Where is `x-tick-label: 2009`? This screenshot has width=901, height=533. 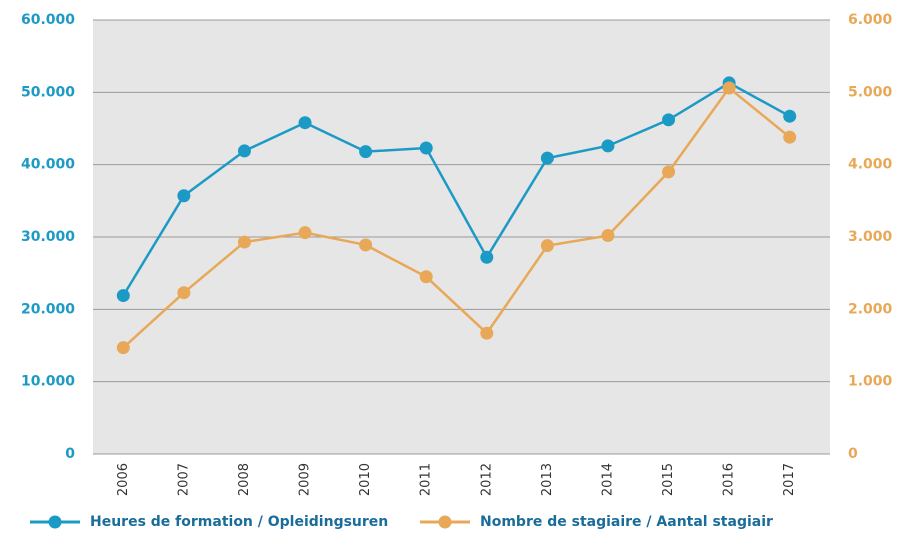
x-tick-label: 2009 is located at coordinates (305, 479).